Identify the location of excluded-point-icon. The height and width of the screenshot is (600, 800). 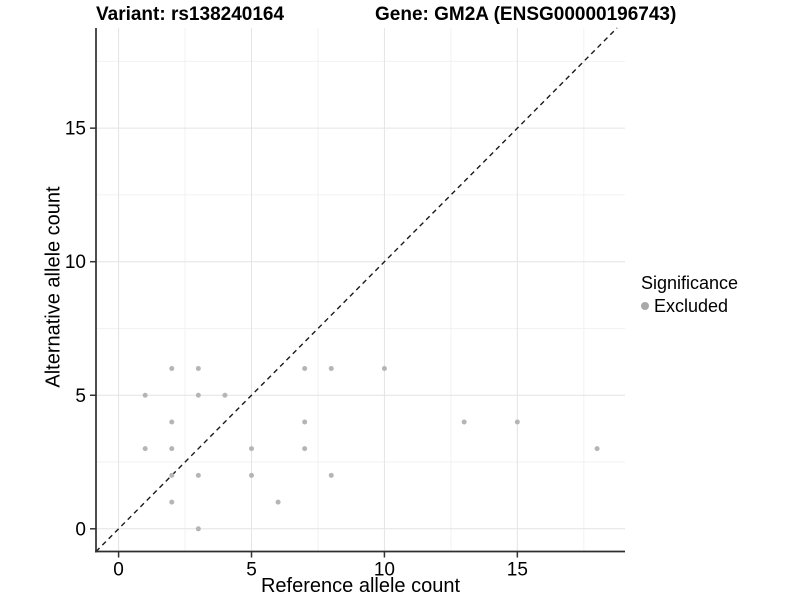
(645, 306).